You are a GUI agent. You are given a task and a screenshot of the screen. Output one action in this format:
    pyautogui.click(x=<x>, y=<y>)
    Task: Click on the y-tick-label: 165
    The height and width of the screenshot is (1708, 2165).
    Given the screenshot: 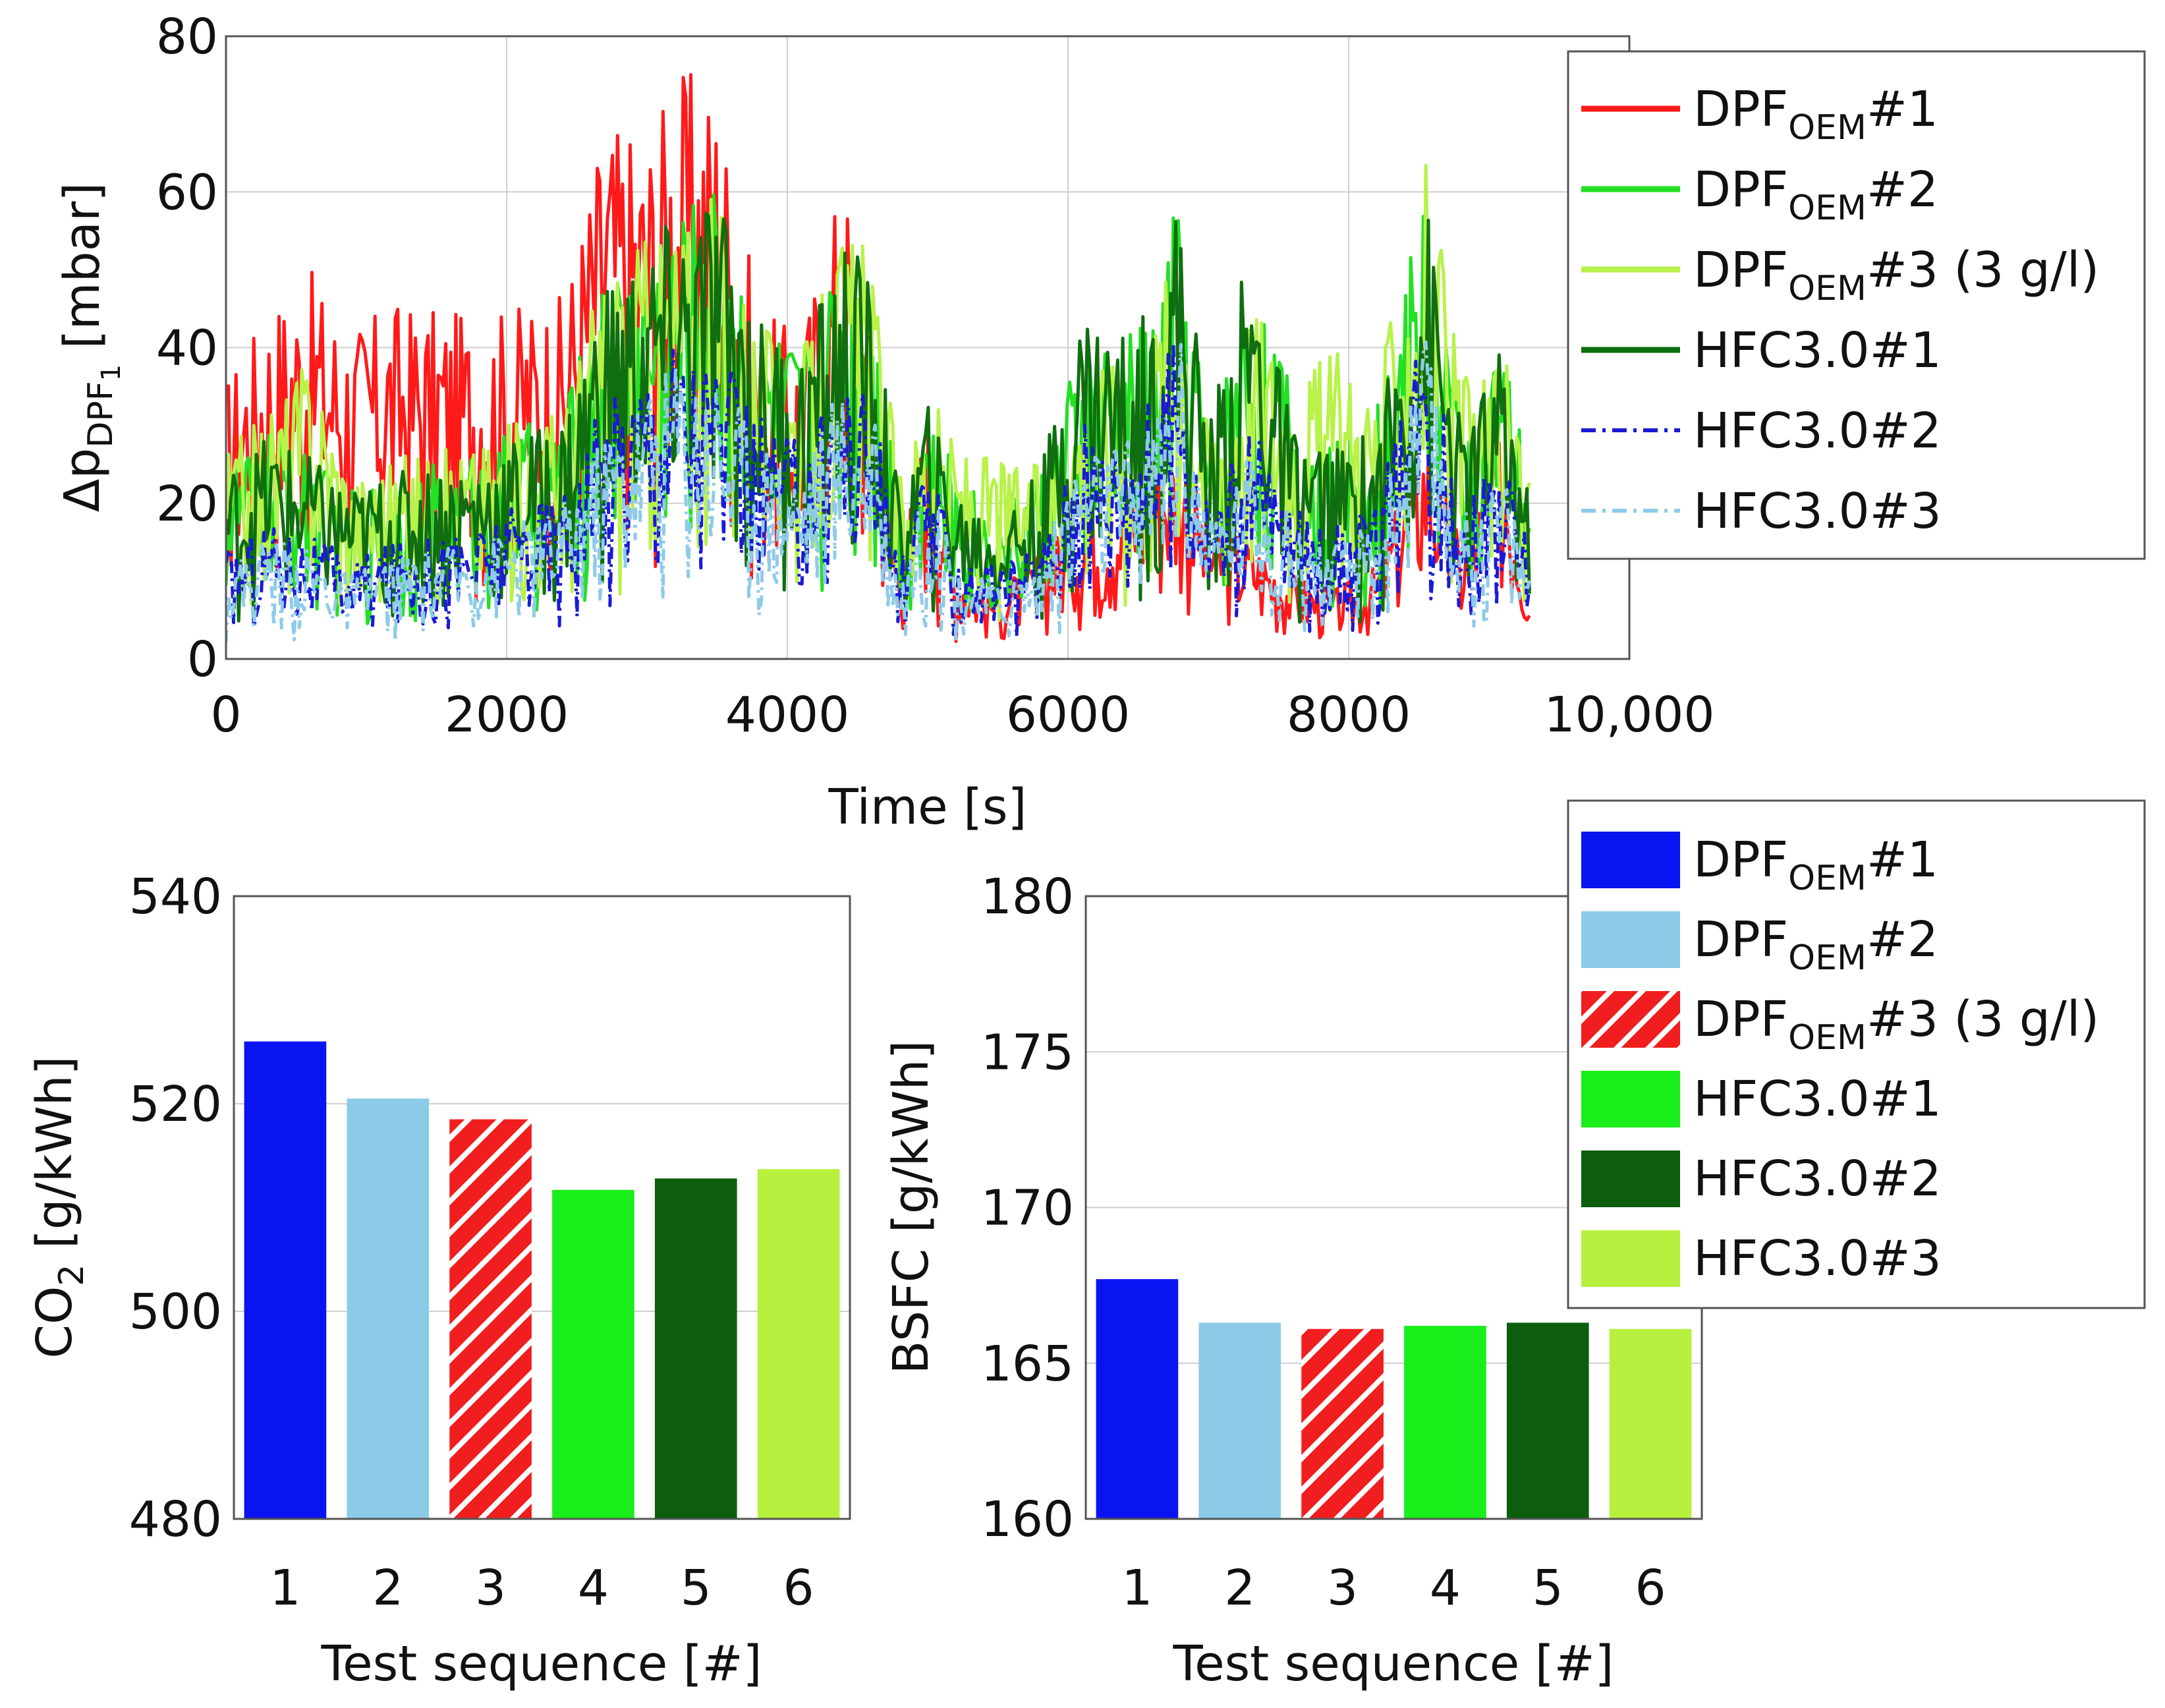 What is the action you would take?
    pyautogui.click(x=1027, y=1364)
    